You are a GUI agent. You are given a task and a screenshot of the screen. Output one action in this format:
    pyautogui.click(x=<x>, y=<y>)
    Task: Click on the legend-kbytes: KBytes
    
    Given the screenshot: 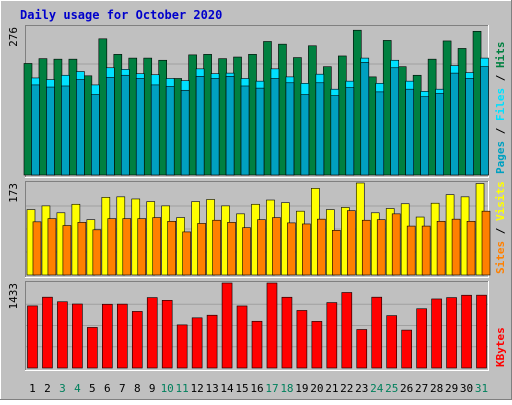 What is the action you would take?
    pyautogui.click(x=500, y=347)
    